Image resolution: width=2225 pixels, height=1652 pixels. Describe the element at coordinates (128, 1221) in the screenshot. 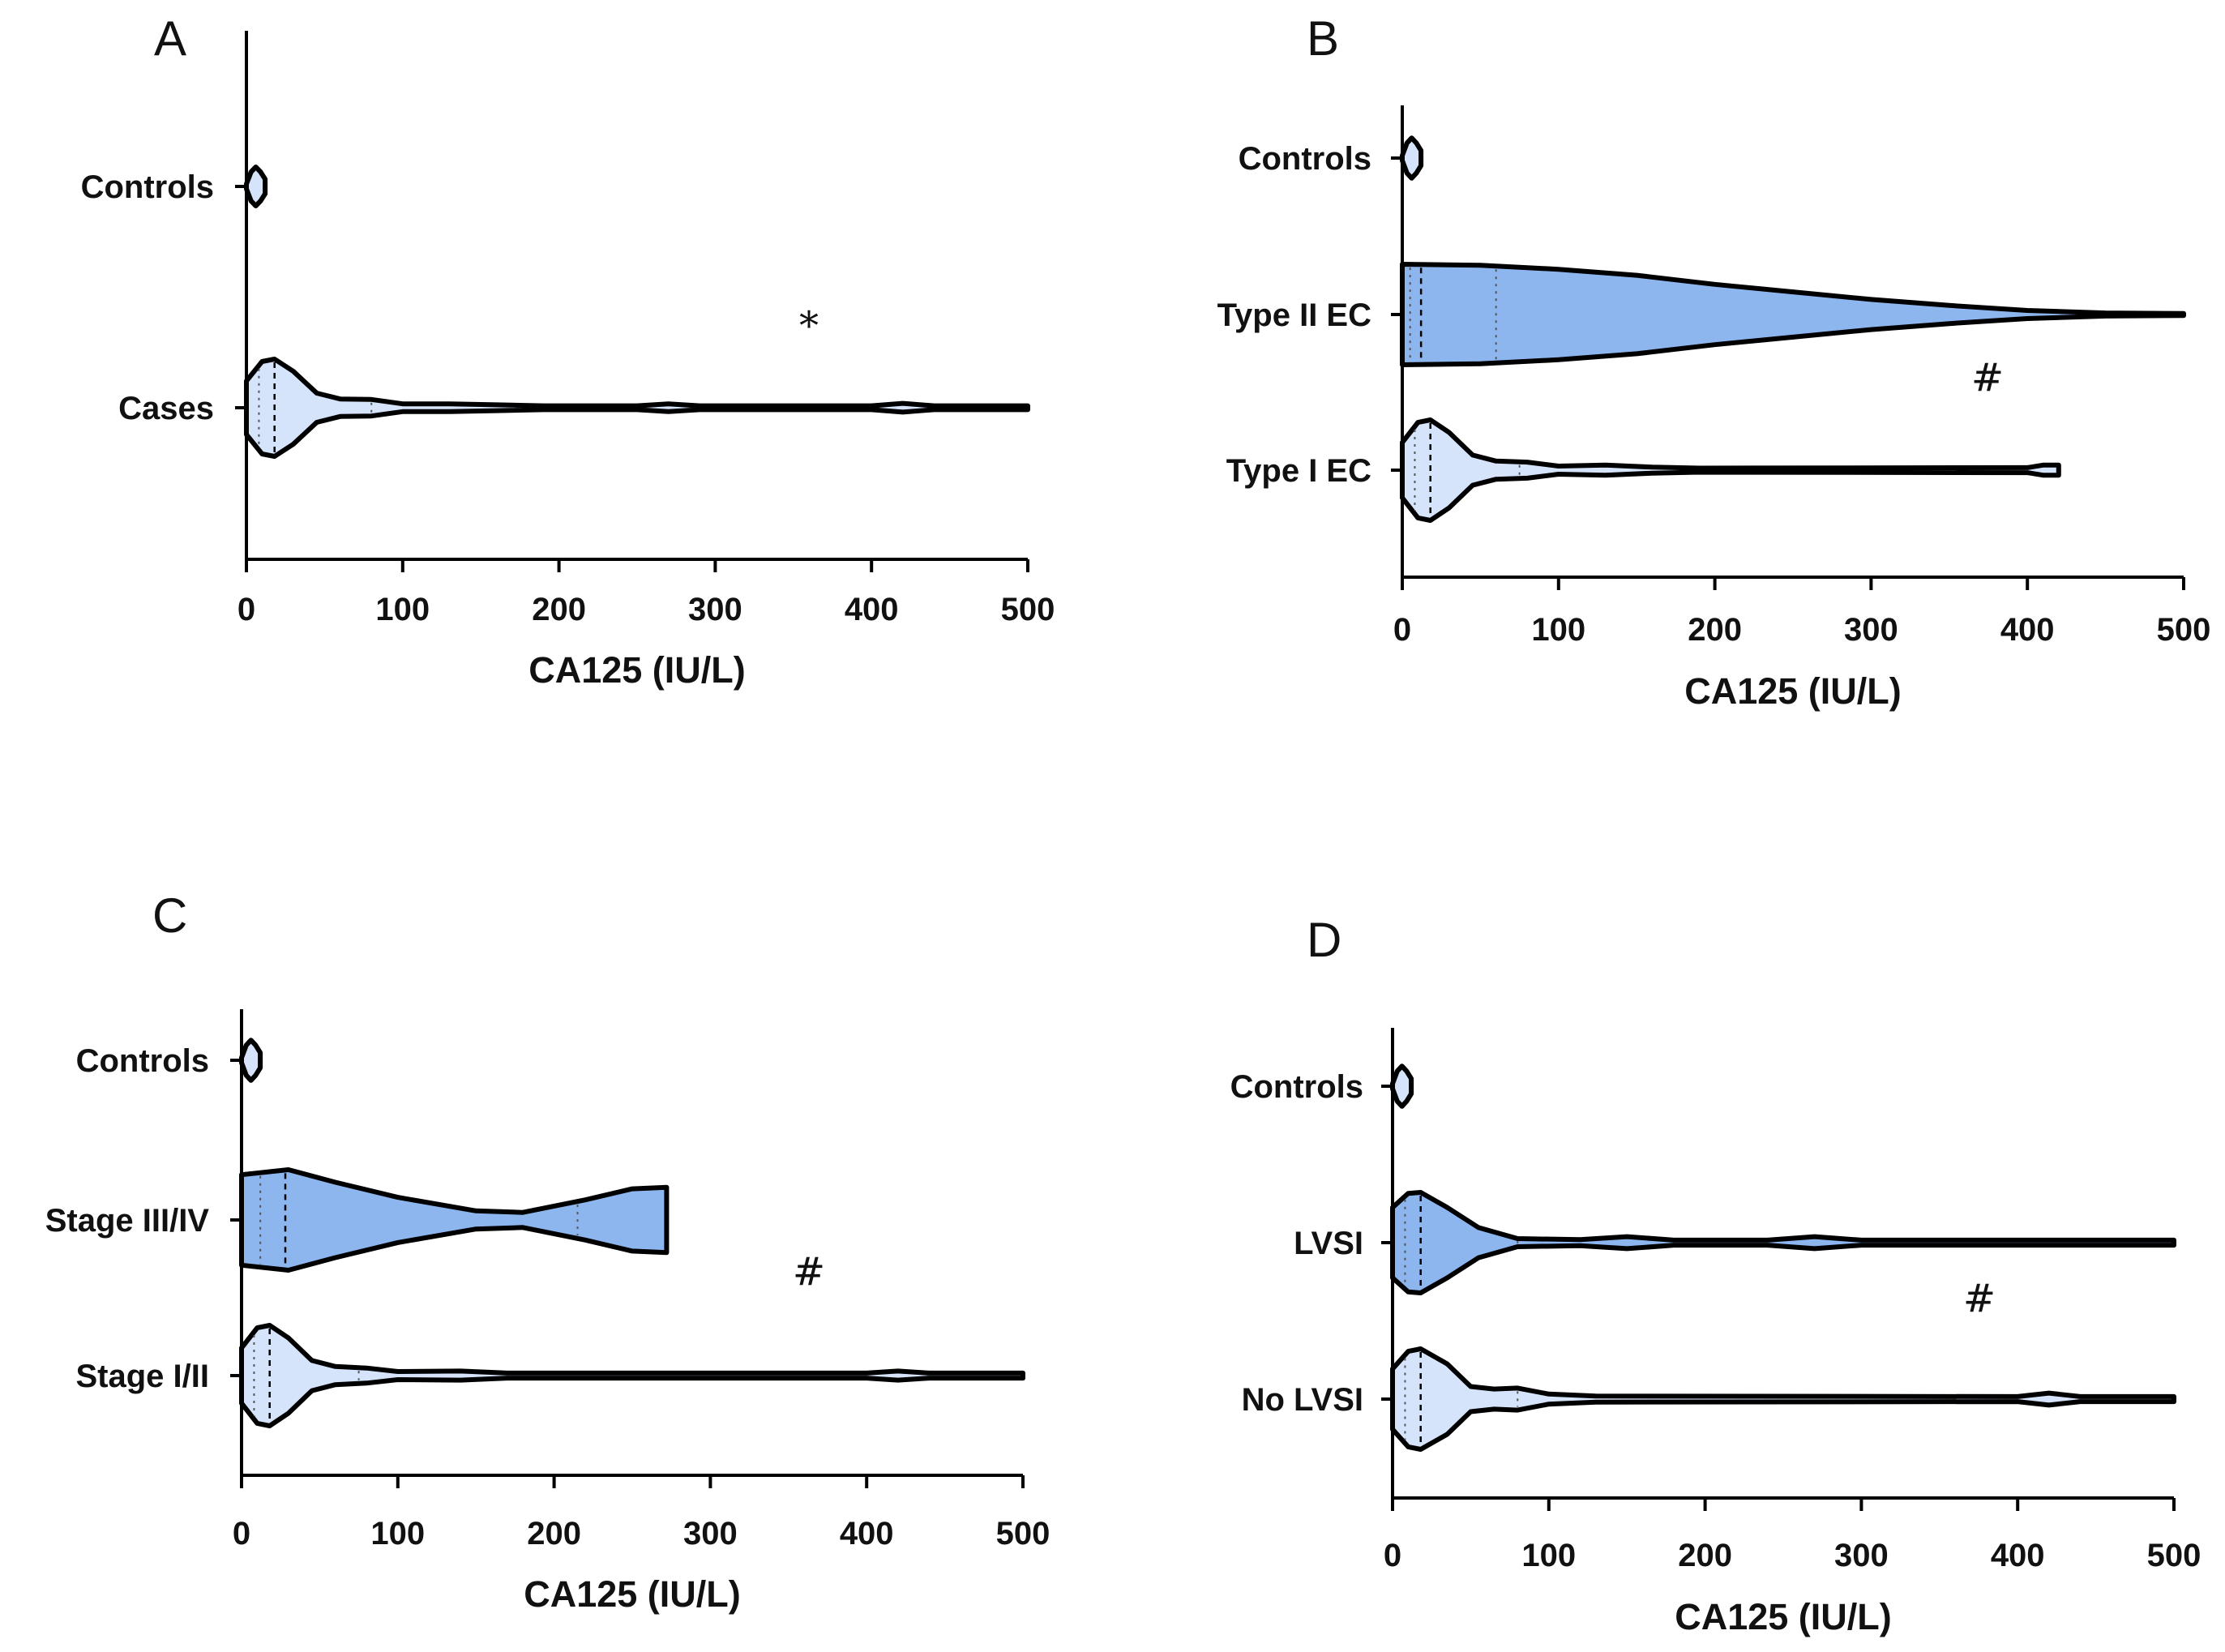

I see `category-label-stage-iii-iv: Stage III/IV` at that location.